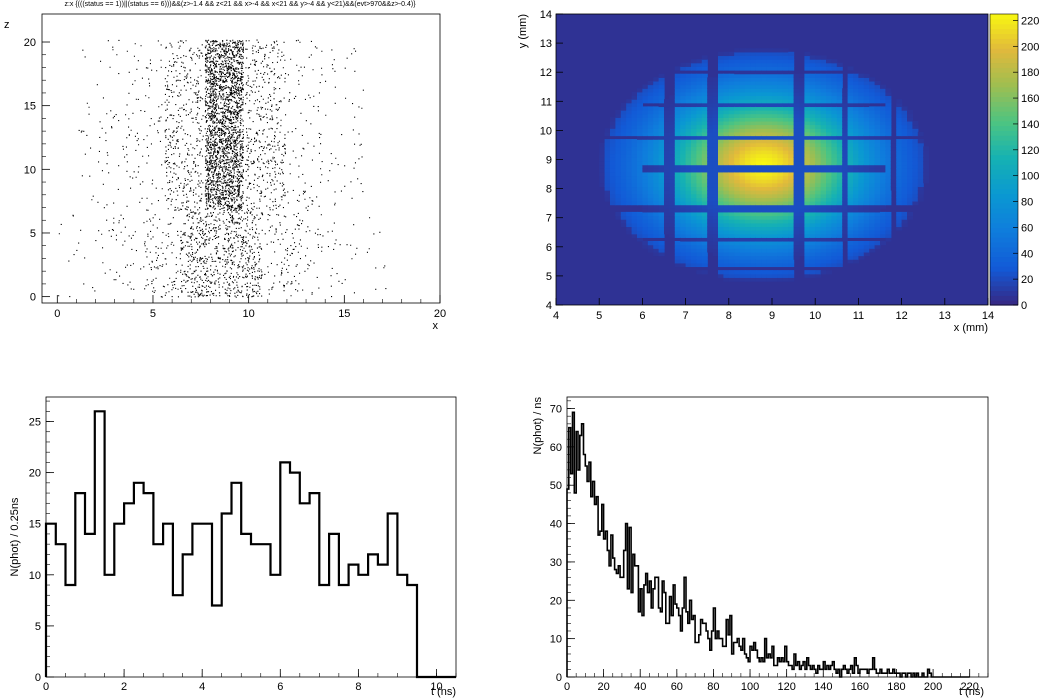 This screenshot has height=700, width=1050. I want to click on colorbar-step, so click(1004, 128).